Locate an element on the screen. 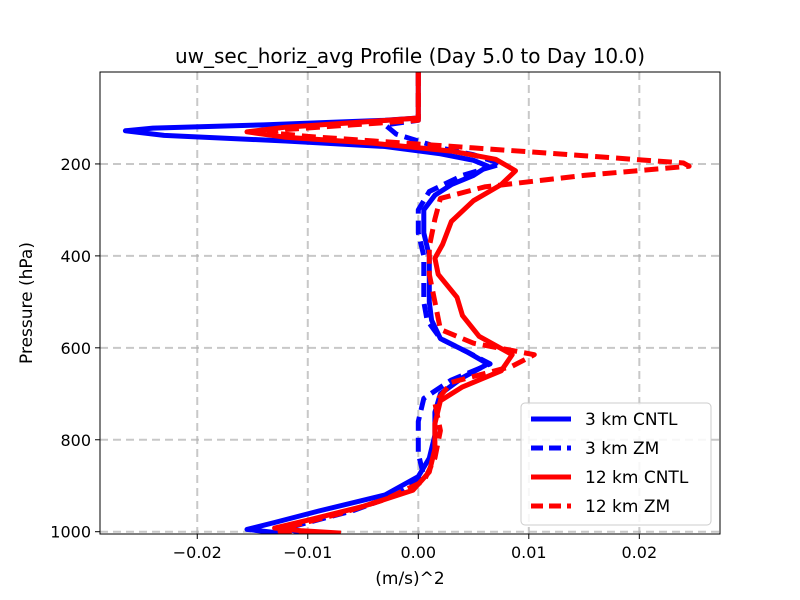 The image size is (800, 600). y-tick-label: 600 is located at coordinates (75, 348).